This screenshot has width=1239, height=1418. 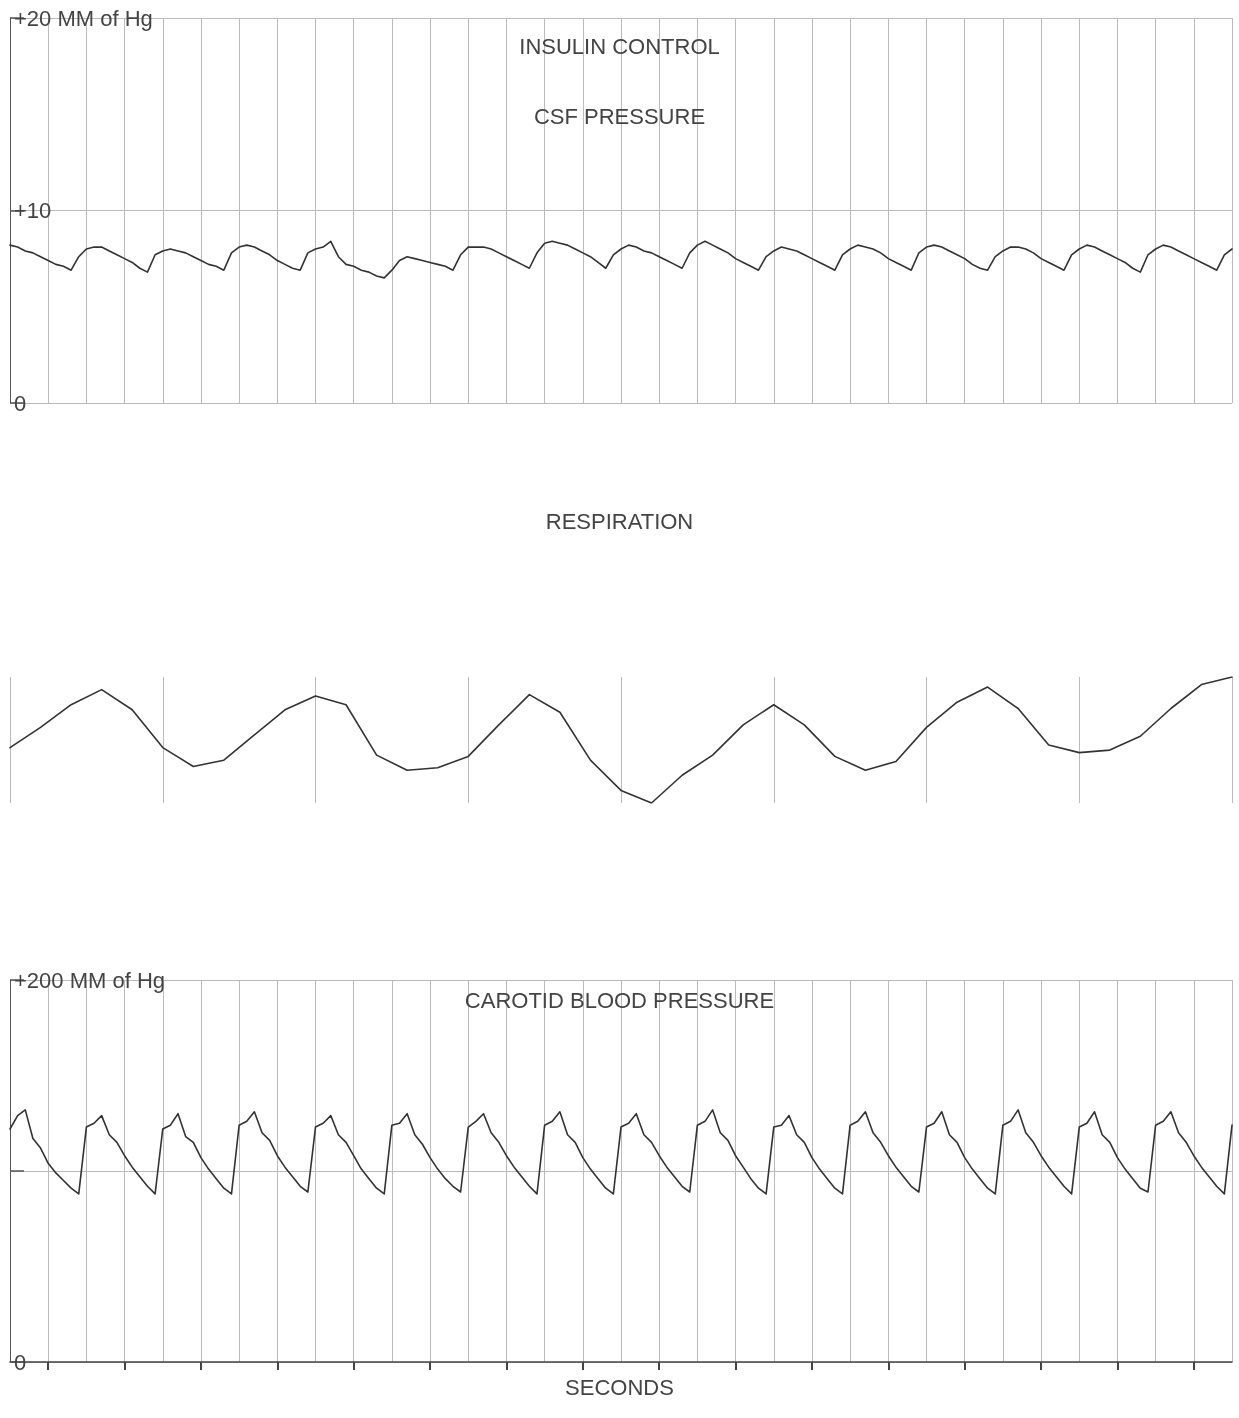 I want to click on chart-title: RESPIRATION, so click(x=619, y=521).